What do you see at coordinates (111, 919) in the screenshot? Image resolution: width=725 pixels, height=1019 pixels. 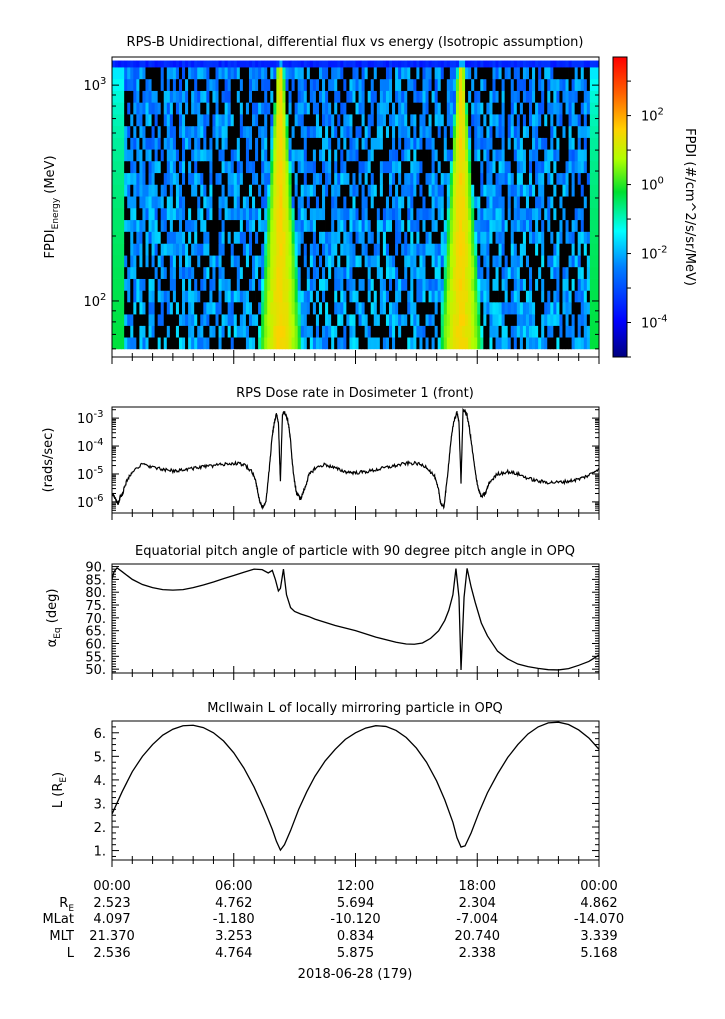 I see `row-value: 4.097` at bounding box center [111, 919].